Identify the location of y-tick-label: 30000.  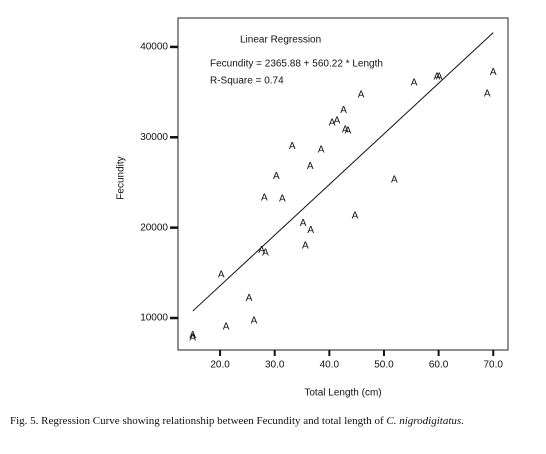
(154, 137).